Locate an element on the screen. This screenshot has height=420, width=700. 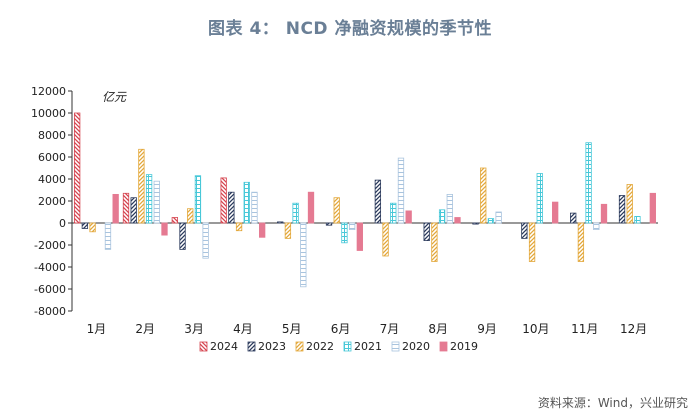
bar-2022-11月 is located at coordinates (581, 242).